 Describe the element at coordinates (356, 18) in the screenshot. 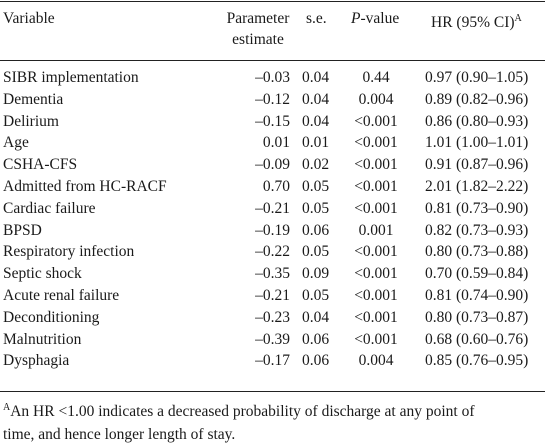

I see `header-pvalue-italic: P` at that location.